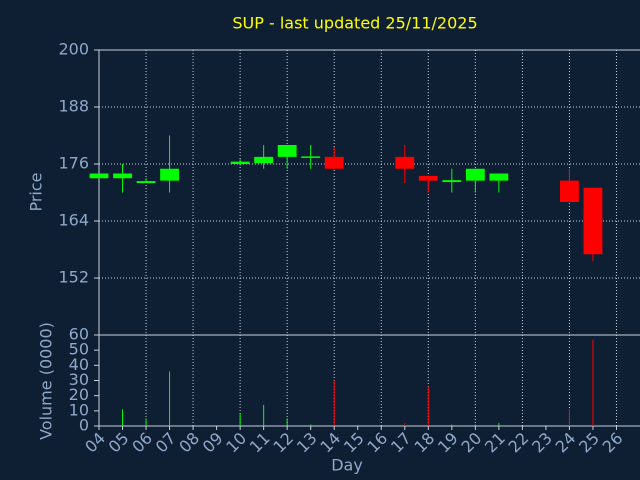 The width and height of the screenshot is (640, 480). What do you see at coordinates (79, 364) in the screenshot?
I see `y-tick-label: 40` at bounding box center [79, 364].